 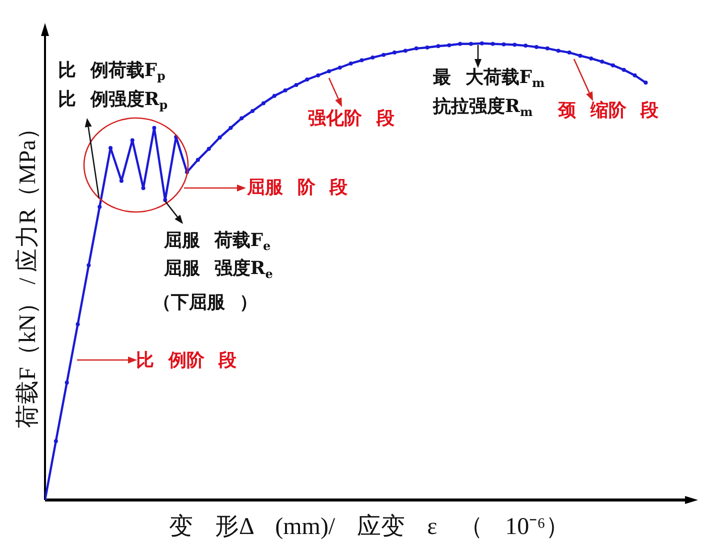 I want to click on annotation: 比 例强度R$_{p}$, so click(x=113, y=100).